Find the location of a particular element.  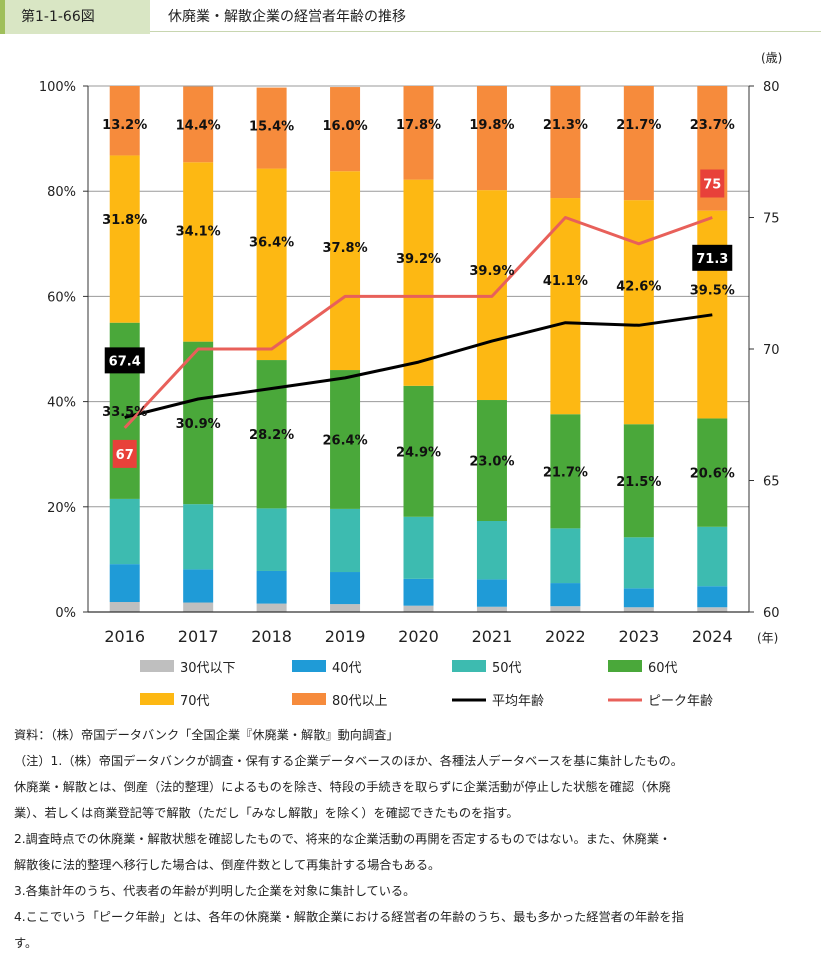

right-tick-label: 60 is located at coordinates (771, 613).